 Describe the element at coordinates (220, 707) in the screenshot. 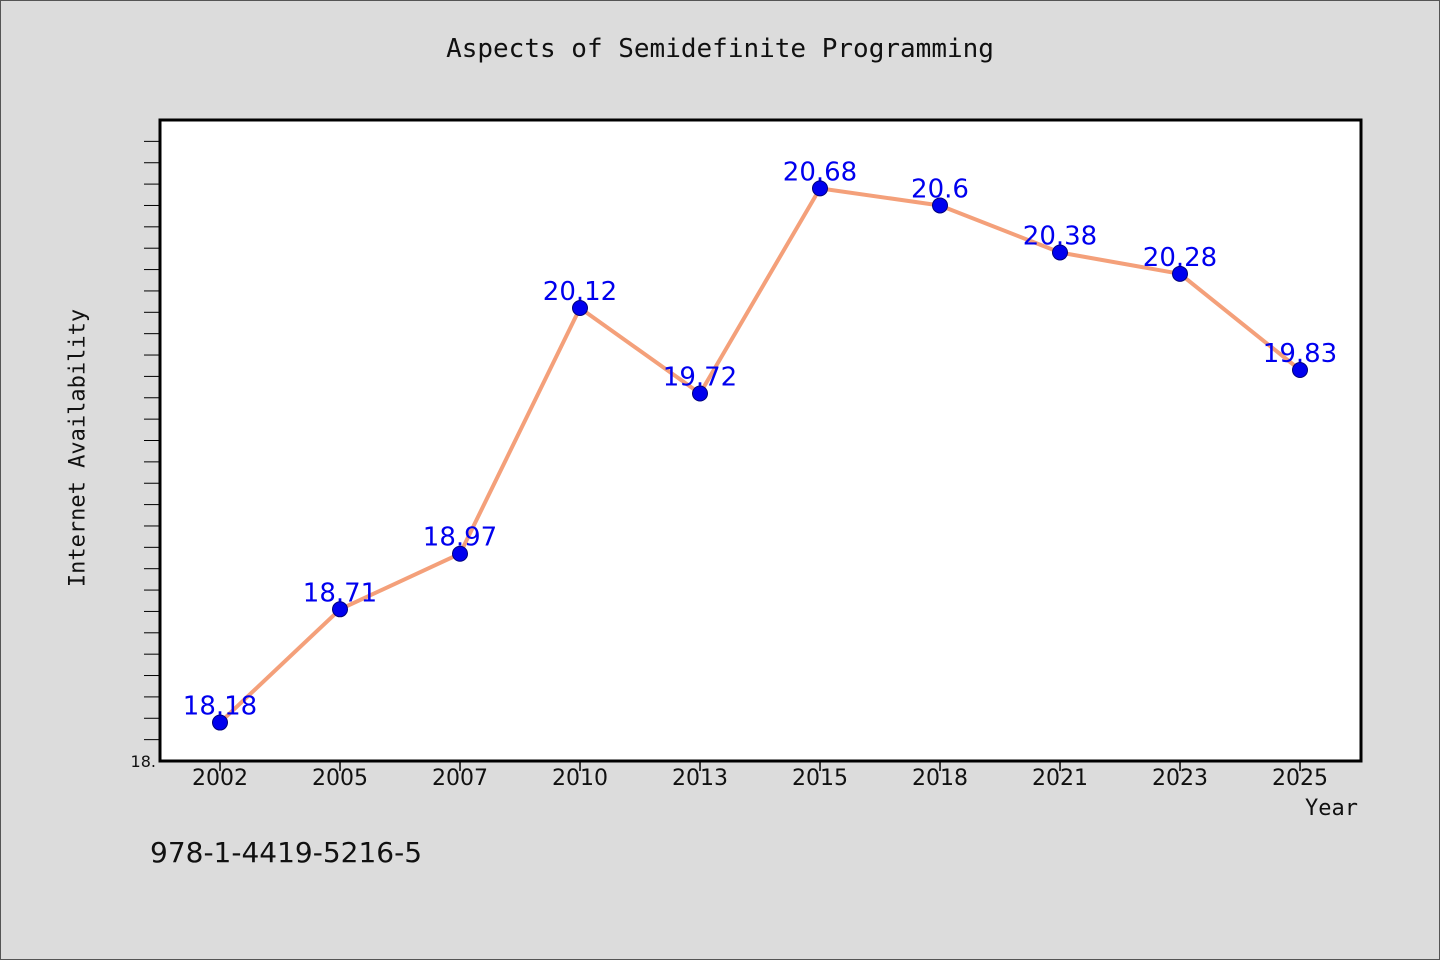

I see `data-label: 18.18` at that location.